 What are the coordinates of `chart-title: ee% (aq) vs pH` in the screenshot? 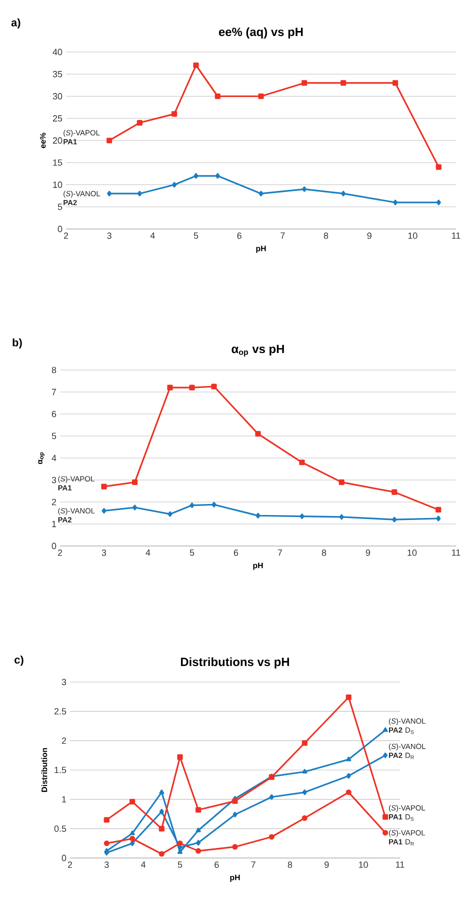 It's located at (260, 32).